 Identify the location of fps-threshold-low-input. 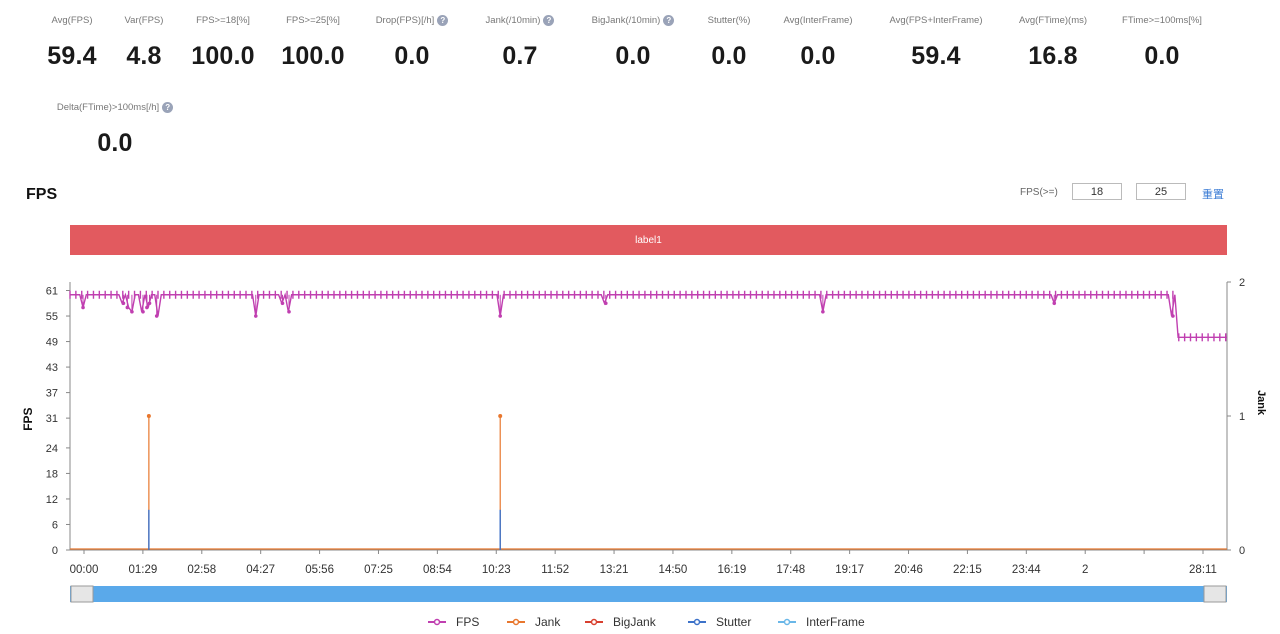
(1097, 191).